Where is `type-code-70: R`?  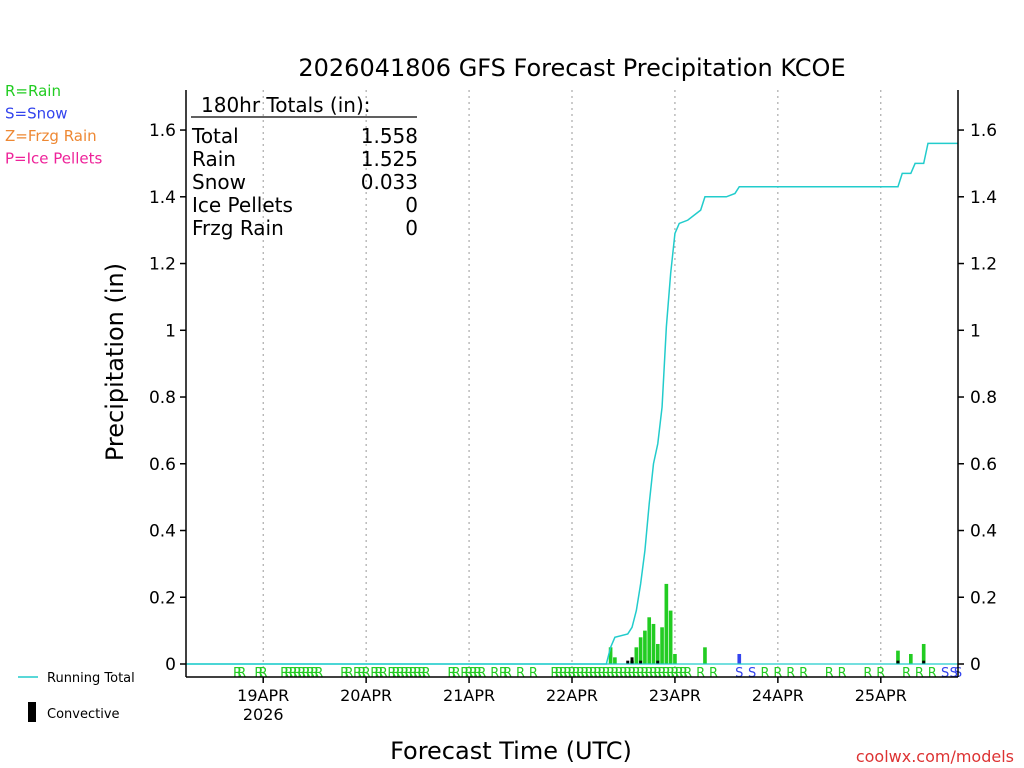
type-code-70: R is located at coordinates (674, 673).